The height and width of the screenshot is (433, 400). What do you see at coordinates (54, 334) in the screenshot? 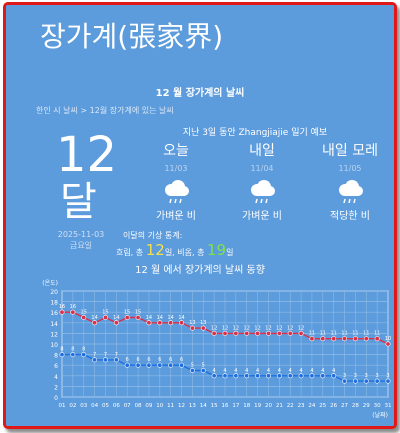
I see `y-tick-label: 12` at bounding box center [54, 334].